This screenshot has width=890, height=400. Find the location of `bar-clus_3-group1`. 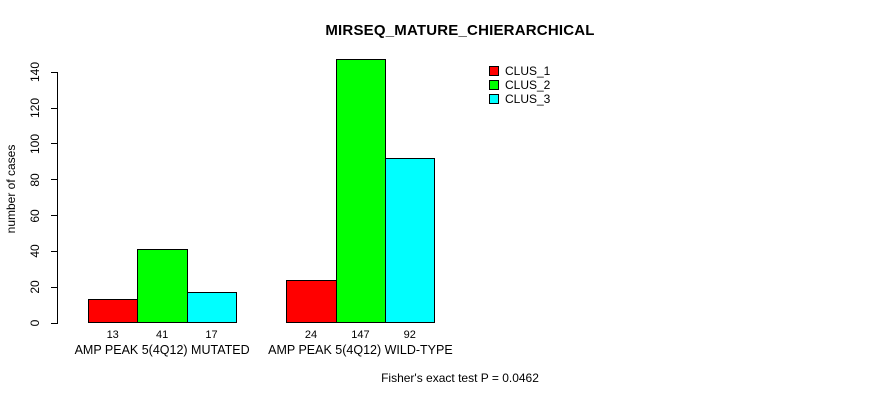

bar-clus_3-group1 is located at coordinates (212, 308).